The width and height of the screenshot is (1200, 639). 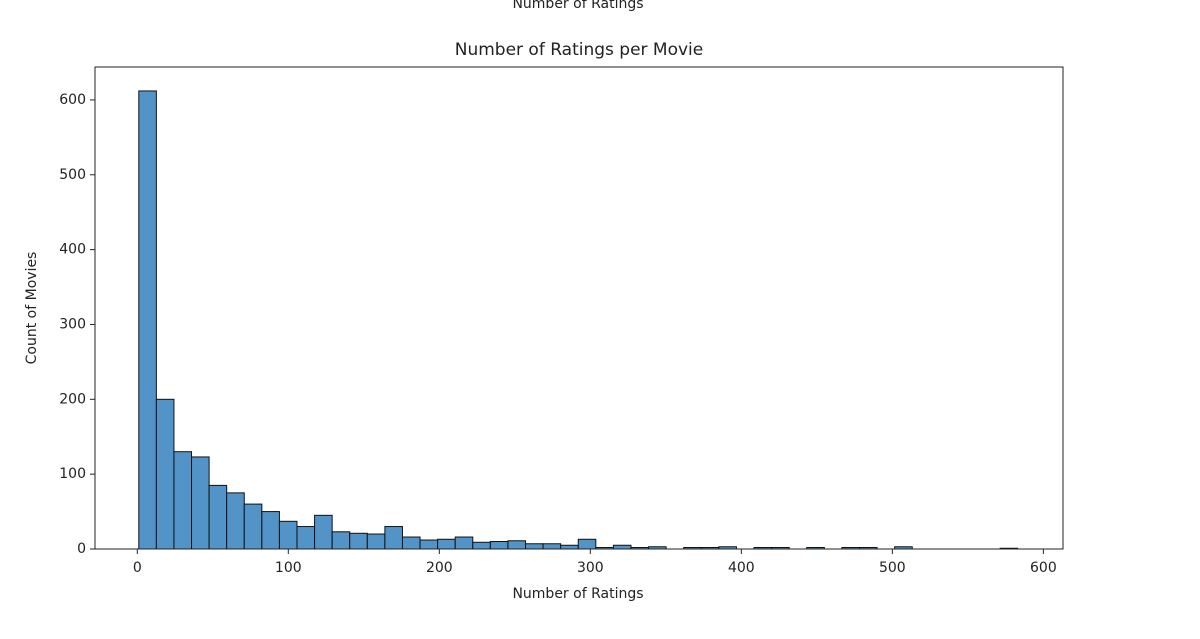 I want to click on y-tick-label: 200, so click(x=72, y=399).